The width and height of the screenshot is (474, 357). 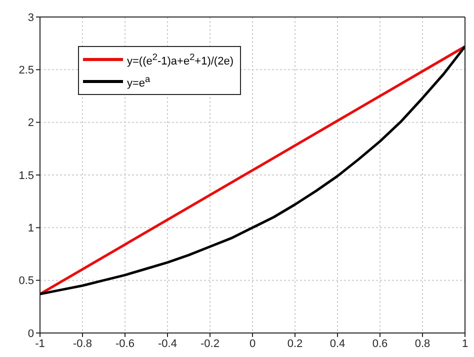 I want to click on y-tick-label: 1.5, so click(x=26, y=176).